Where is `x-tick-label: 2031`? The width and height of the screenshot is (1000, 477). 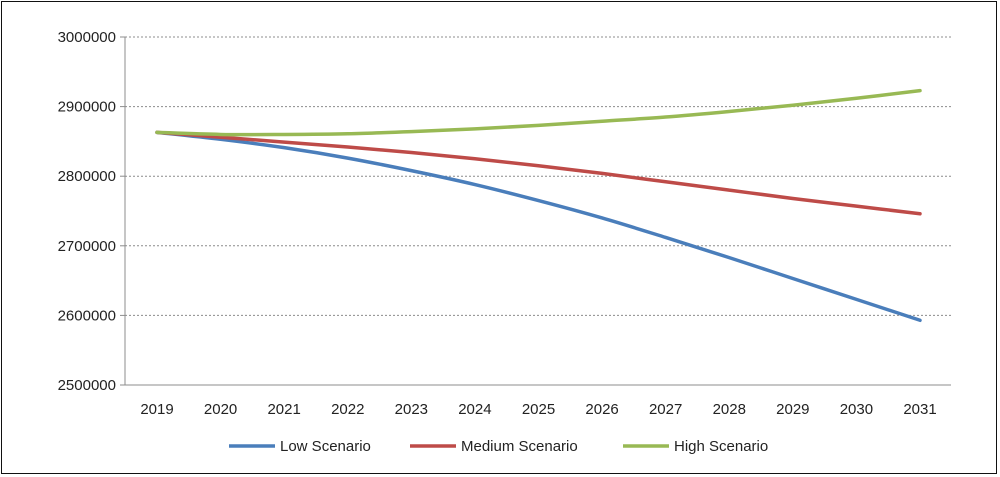 x-tick-label: 2031 is located at coordinates (919, 409).